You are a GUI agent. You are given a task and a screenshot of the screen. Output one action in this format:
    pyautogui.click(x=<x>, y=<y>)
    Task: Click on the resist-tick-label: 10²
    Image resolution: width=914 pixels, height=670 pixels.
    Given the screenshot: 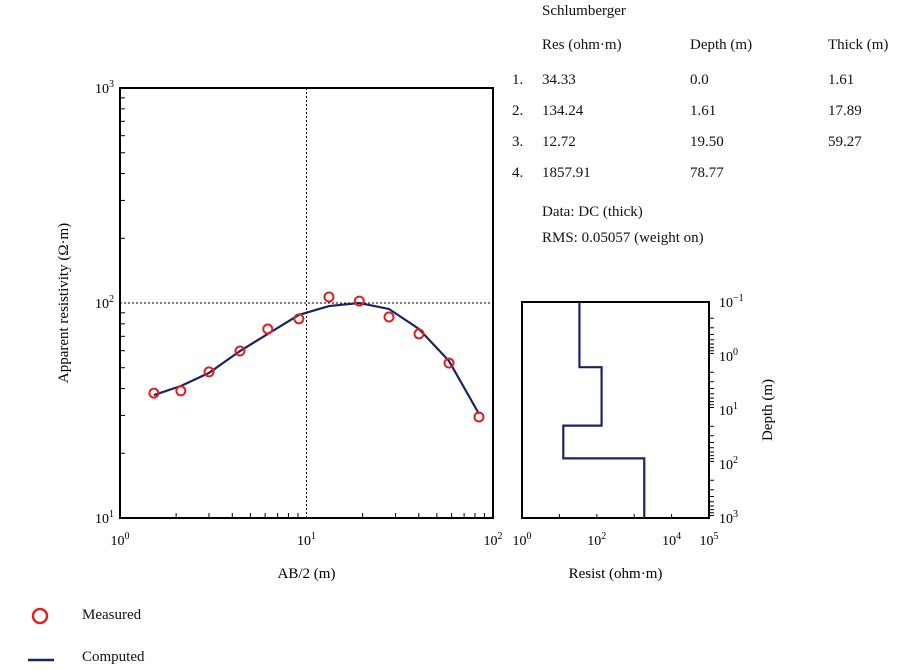 What is the action you would take?
    pyautogui.click(x=596, y=540)
    